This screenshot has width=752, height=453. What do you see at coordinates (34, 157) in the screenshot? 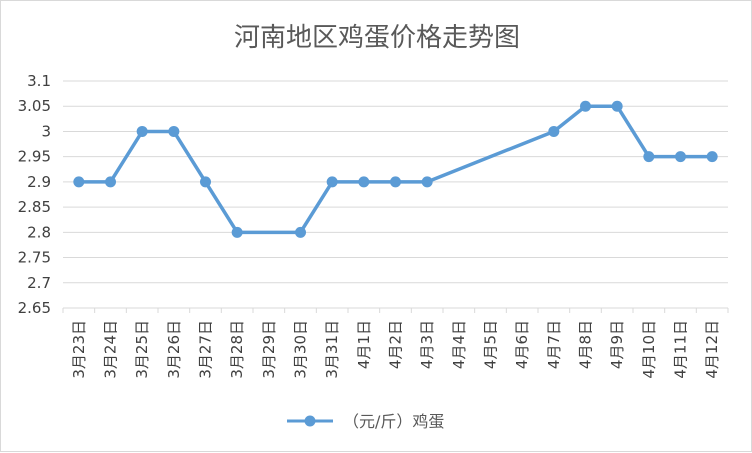
I see `y-tick-label: 2.95` at bounding box center [34, 157].